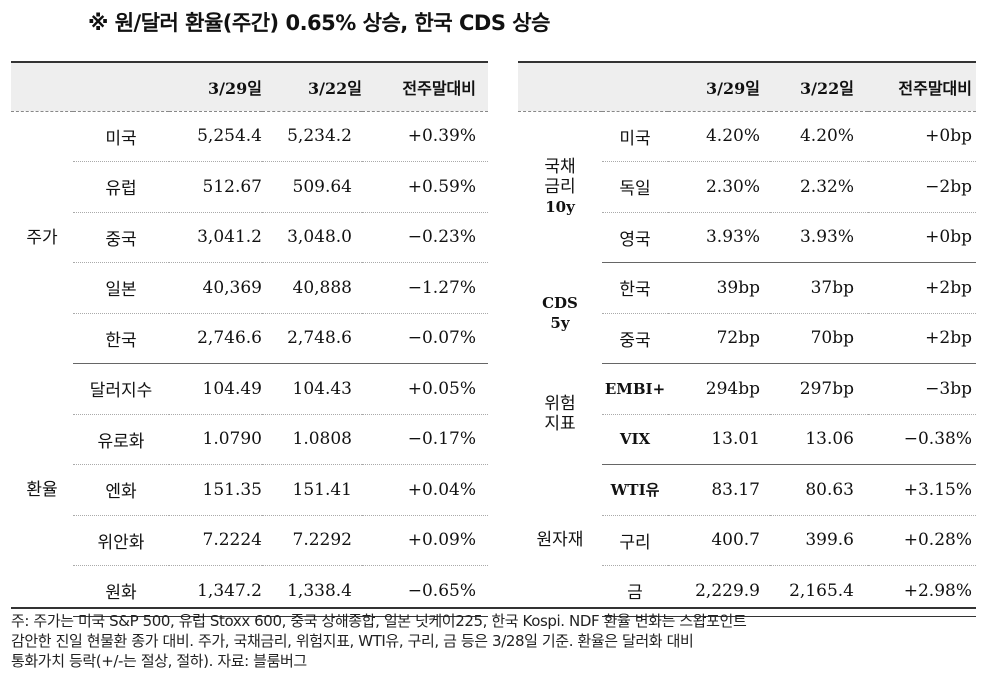 The height and width of the screenshot is (687, 1004). I want to click on cell-previous: 509.64, so click(312, 187).